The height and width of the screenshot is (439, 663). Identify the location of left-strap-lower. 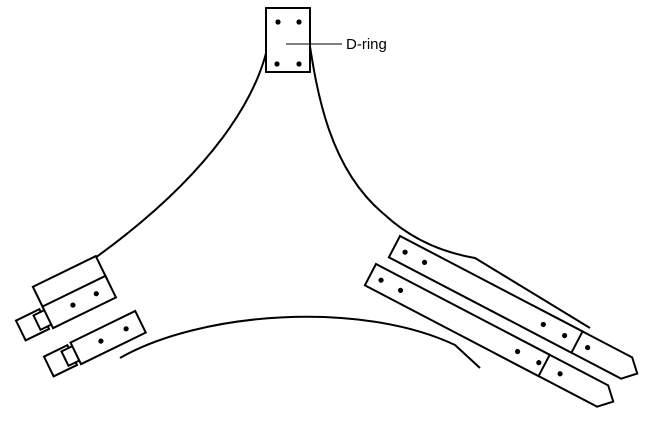
(95, 343).